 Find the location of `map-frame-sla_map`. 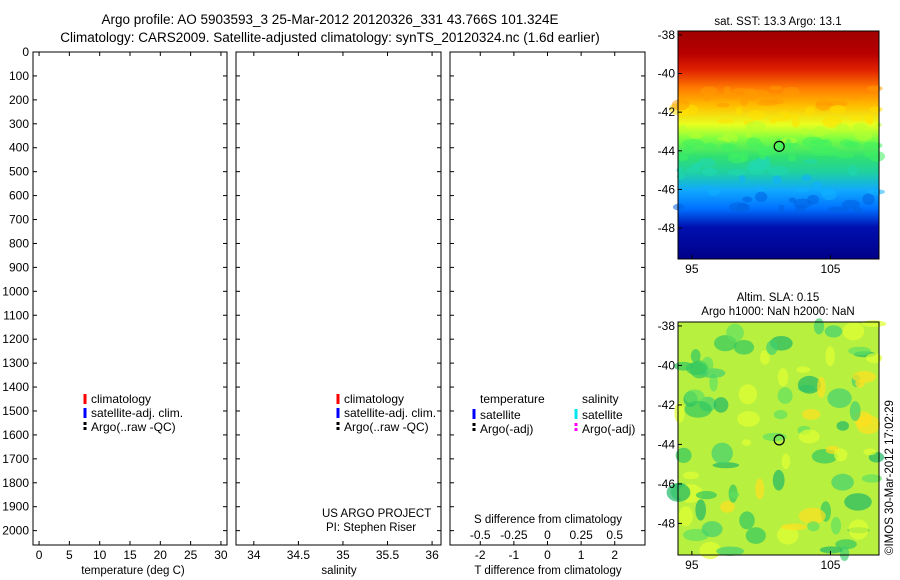

map-frame-sla_map is located at coordinates (778, 438).